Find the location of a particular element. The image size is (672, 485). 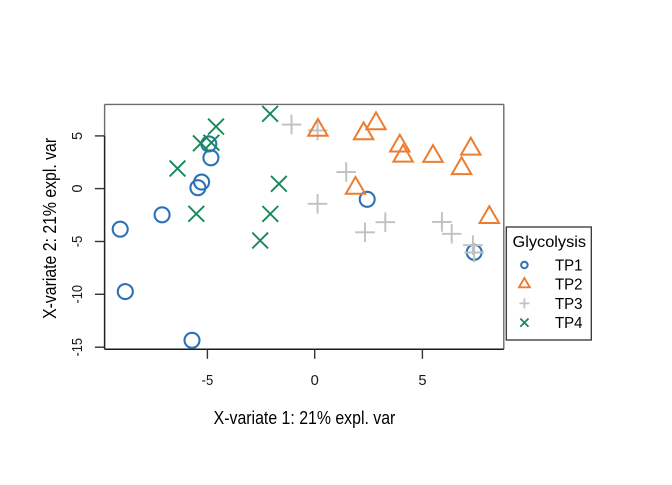

svg-text: TP1 is located at coordinates (569, 266).